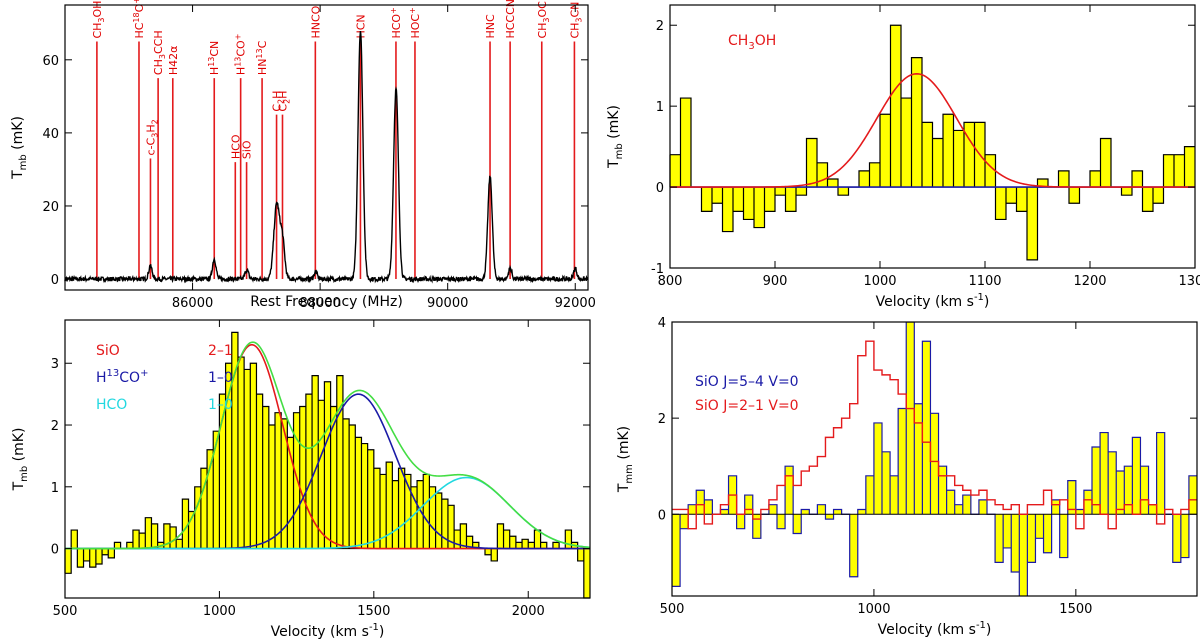  I want to click on y-tick-label: 0, so click(55, 550).